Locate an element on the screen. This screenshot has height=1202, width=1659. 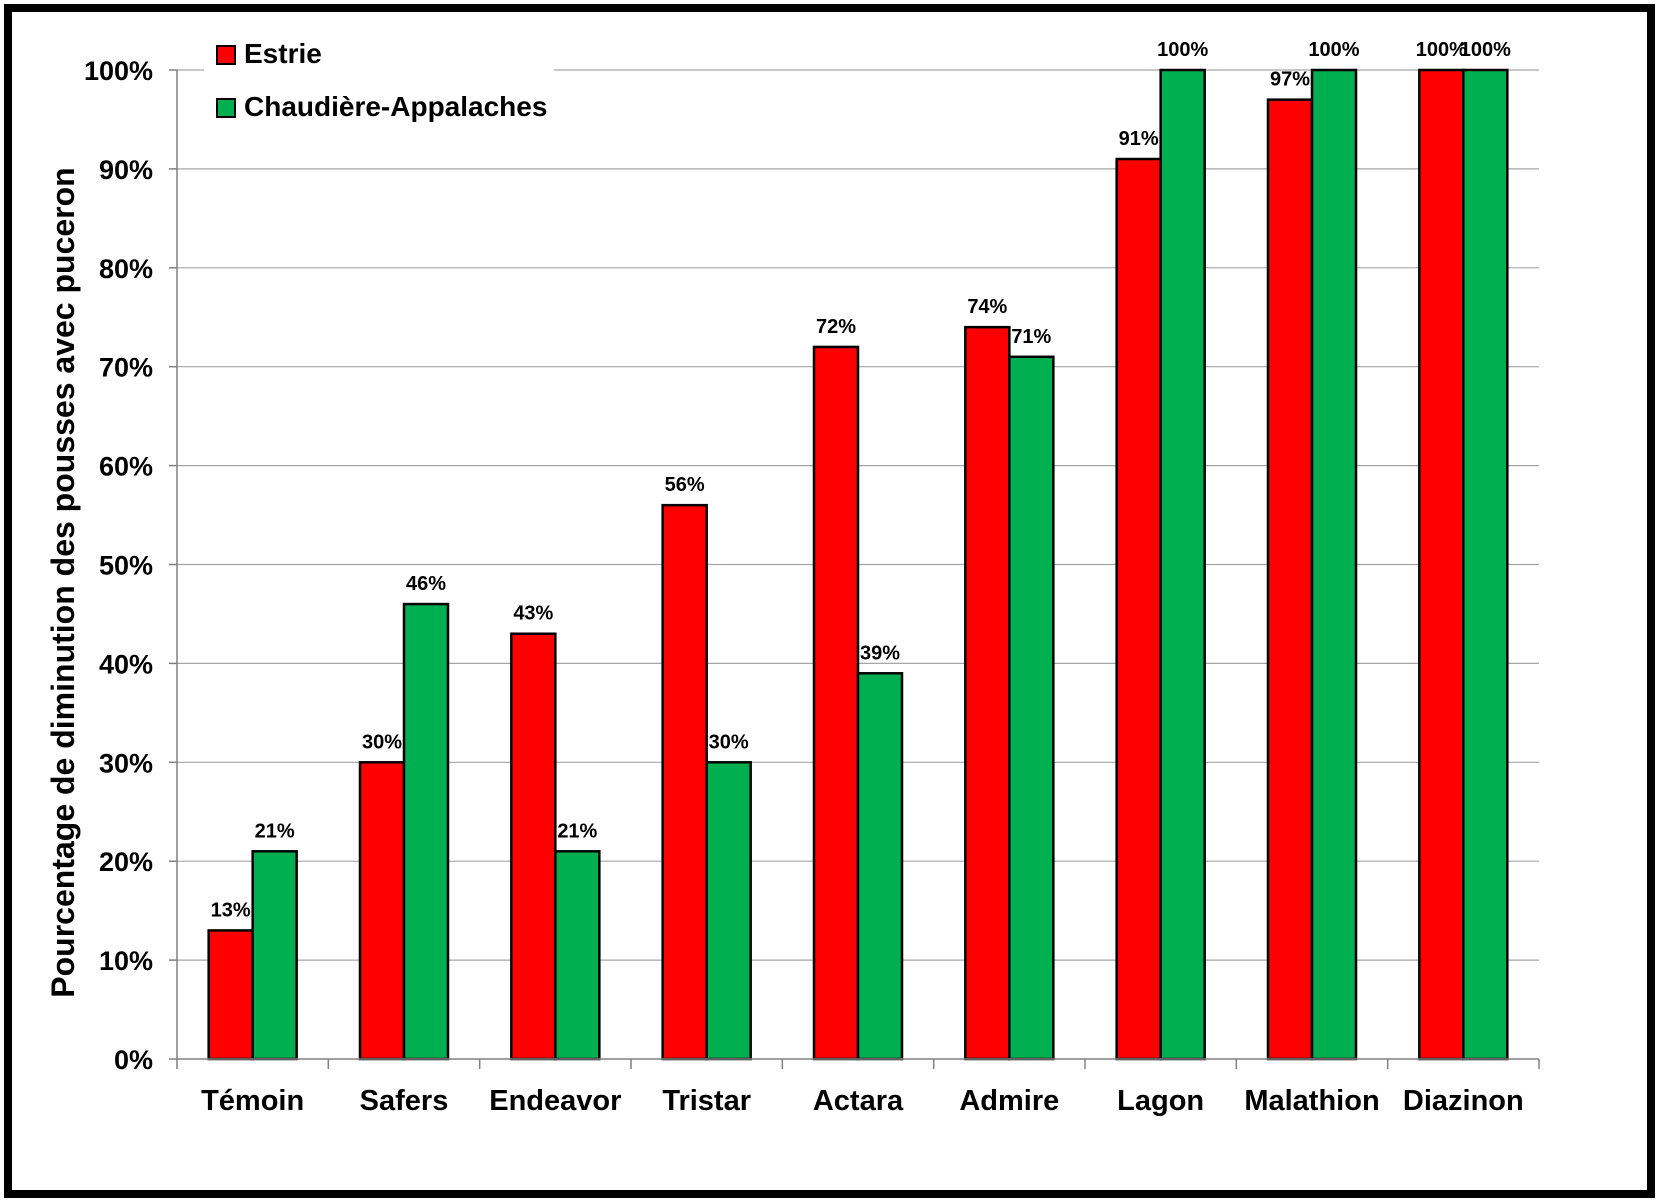
x-category-label: Lagon is located at coordinates (1160, 1101).